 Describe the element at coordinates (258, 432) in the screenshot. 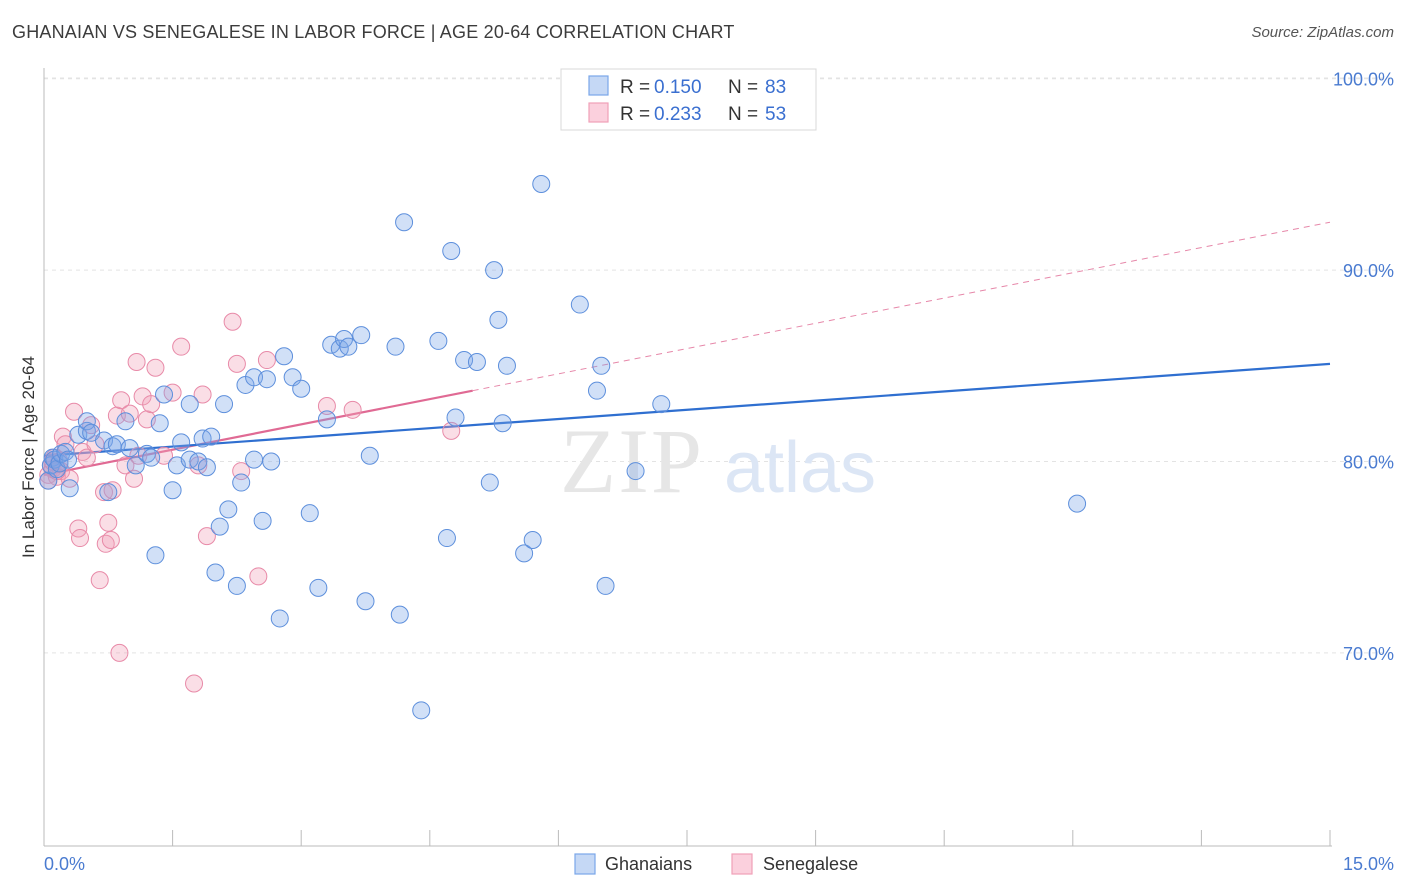

I see `senegalese-trend-line` at that location.